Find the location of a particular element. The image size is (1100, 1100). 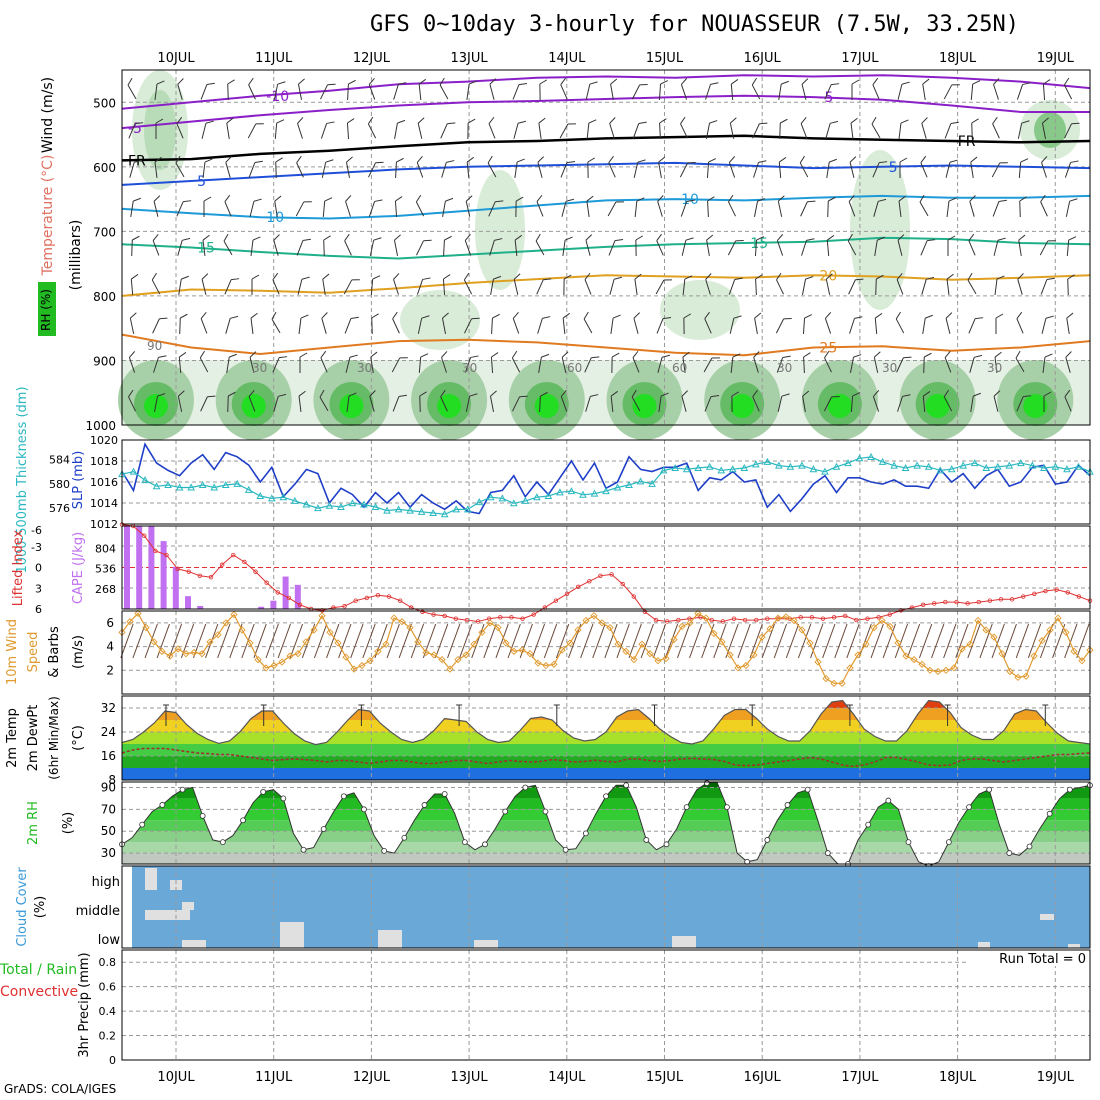

temp-tick-label: 8 is located at coordinates (112, 780).